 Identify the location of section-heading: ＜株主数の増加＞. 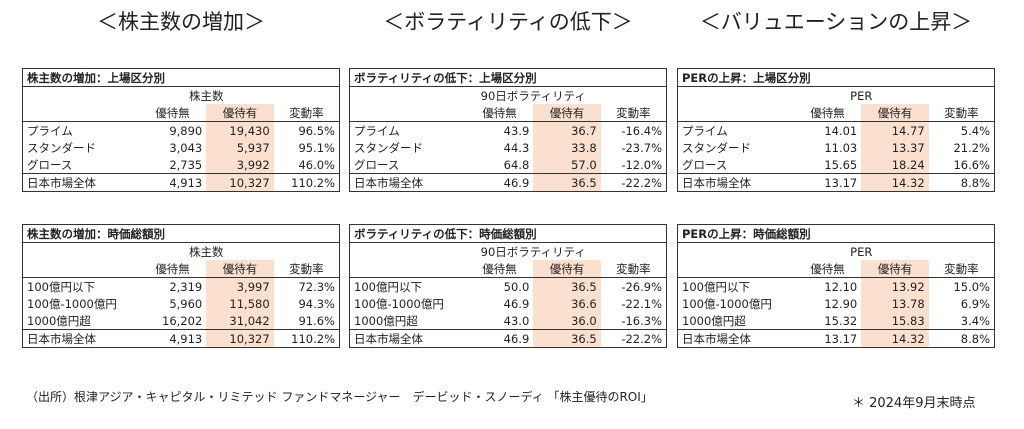
(181, 22).